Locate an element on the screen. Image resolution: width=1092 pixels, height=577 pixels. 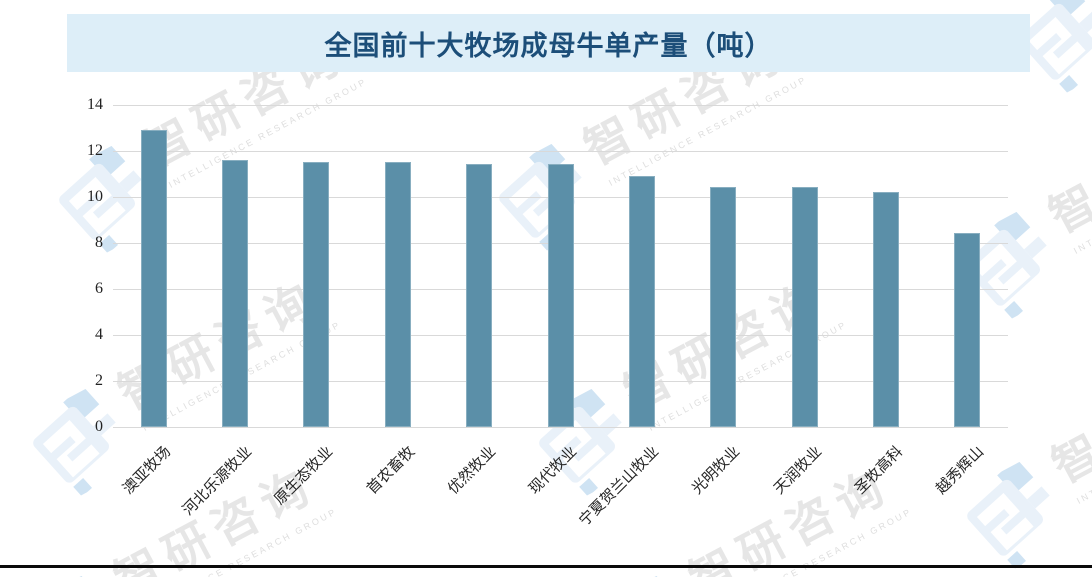
x-axis-label: 圣牧高科 is located at coordinates (879, 470).